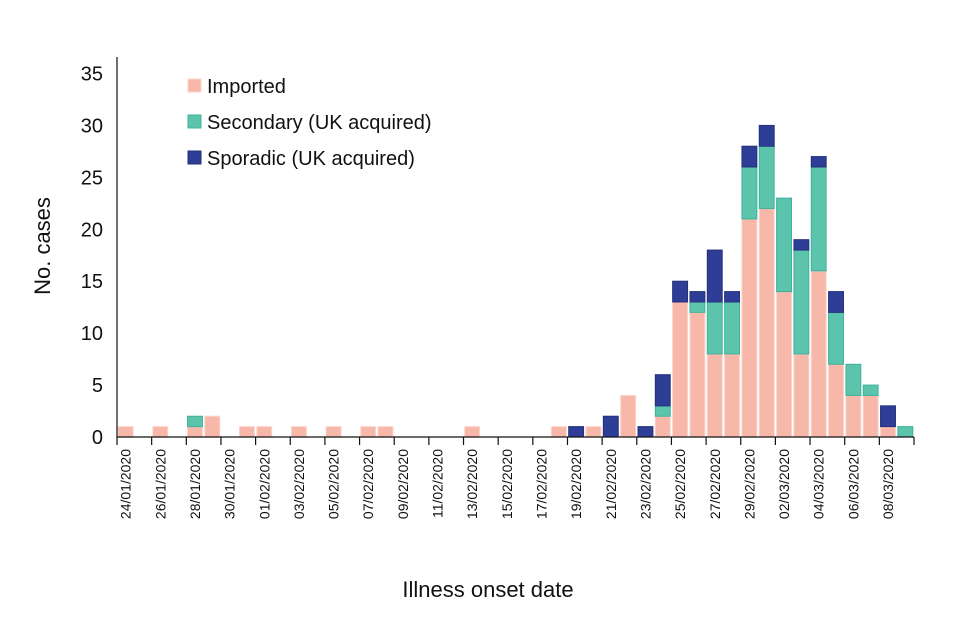 This screenshot has height=640, width=960. Describe the element at coordinates (888, 484) in the screenshot. I see `x-tick-label: 08/03/2020` at that location.